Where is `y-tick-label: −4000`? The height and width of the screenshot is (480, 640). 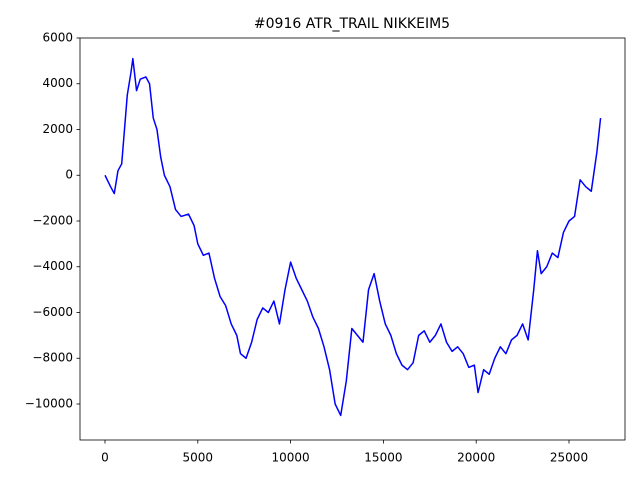
y-tick-label: −4000 is located at coordinates (52, 266).